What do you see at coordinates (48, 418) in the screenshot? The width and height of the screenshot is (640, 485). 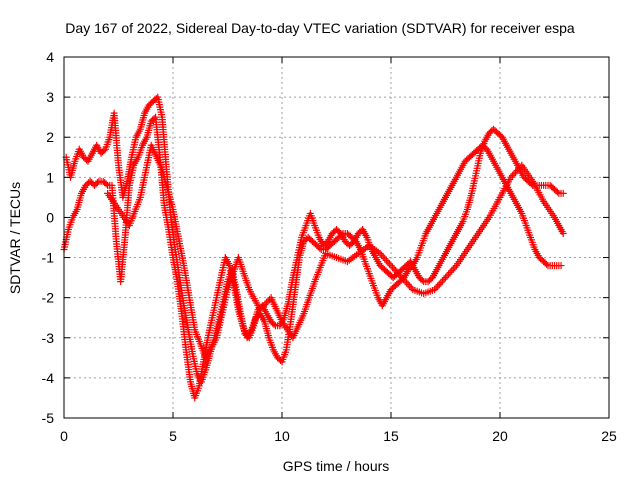 I see `y-tick-label: -5` at bounding box center [48, 418].